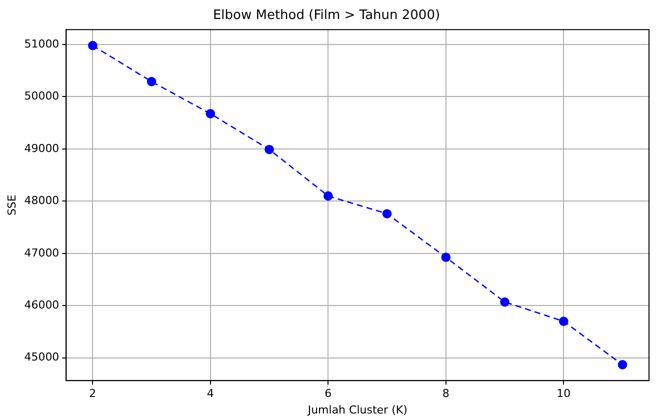 The width and height of the screenshot is (657, 417). I want to click on y-tick-label: 50000, so click(42, 96).